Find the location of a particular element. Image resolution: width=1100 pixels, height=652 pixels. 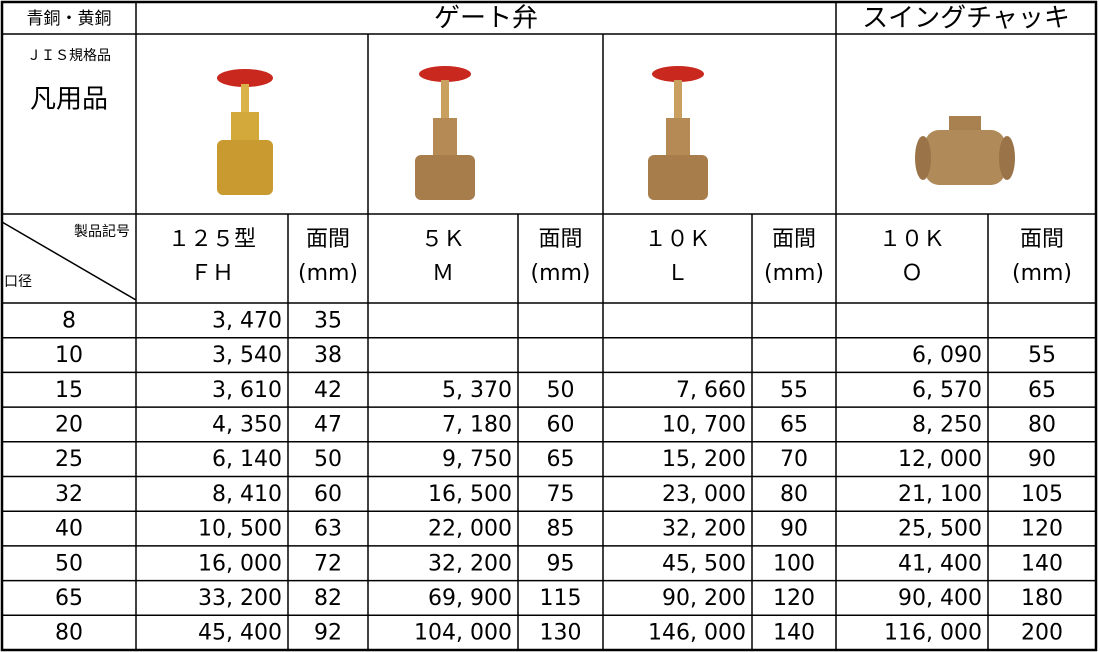

column-header: ＦＨ is located at coordinates (212, 273).